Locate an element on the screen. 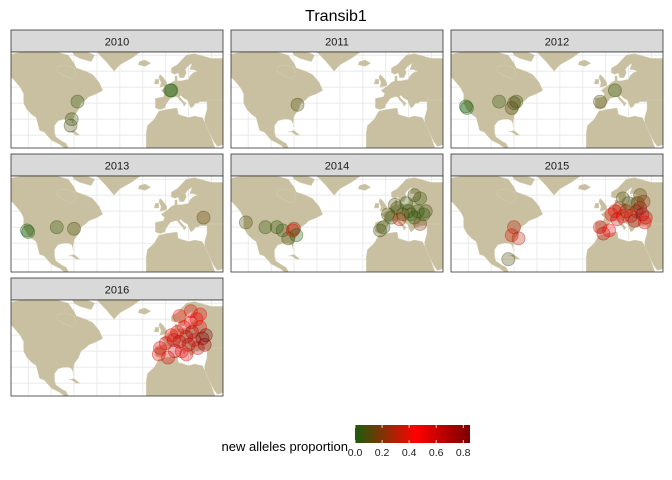 The height and width of the screenshot is (480, 672). land-eurasia is located at coordinates (409, 81).